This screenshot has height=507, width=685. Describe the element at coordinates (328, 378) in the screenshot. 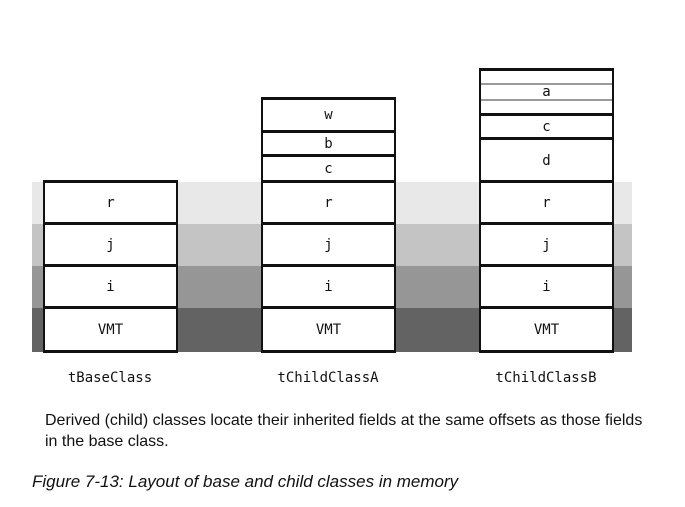

I see `column-label: tChildClassA` at that location.